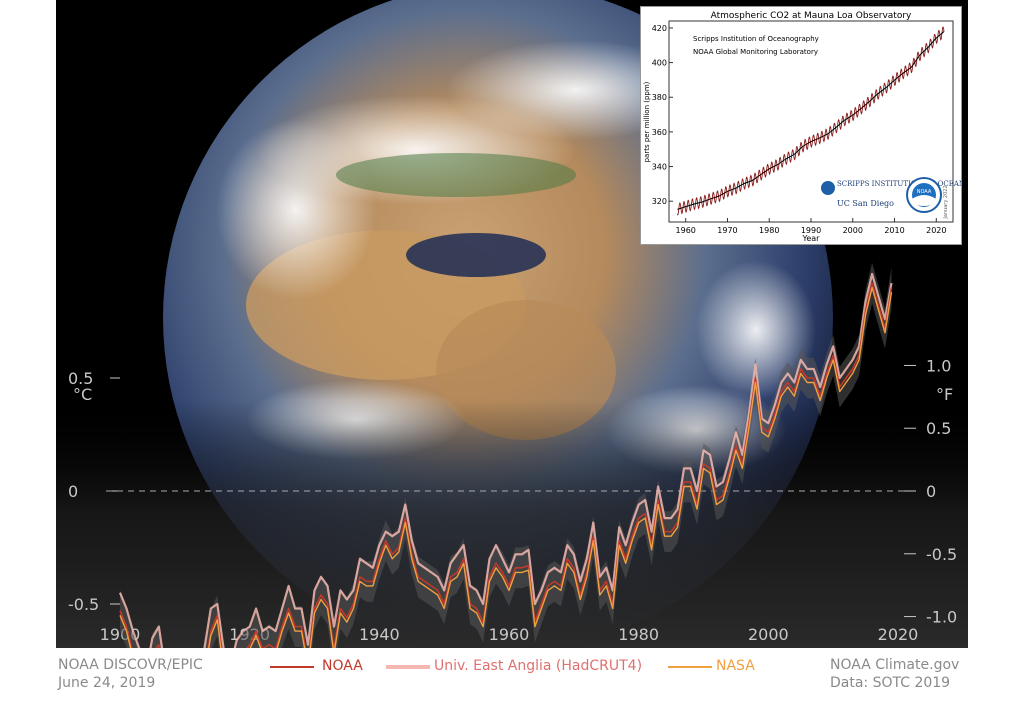 Image resolution: width=1024 pixels, height=720 pixels. Describe the element at coordinates (408, 667) in the screenshot. I see `legend-swatch-hadcrut4` at that location.